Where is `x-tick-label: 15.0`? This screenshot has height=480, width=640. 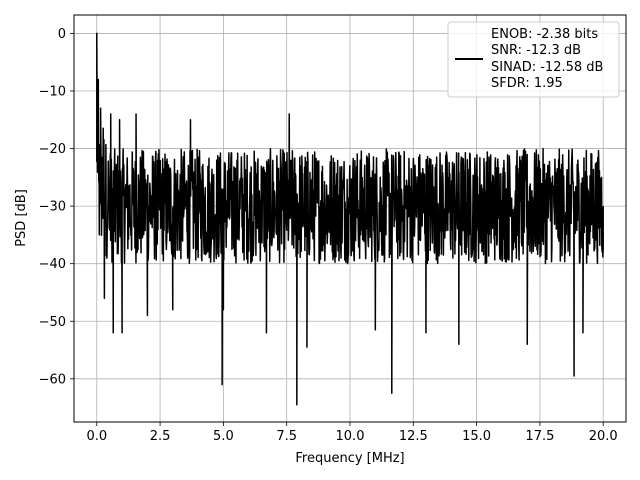 x-tick-label: 15.0 is located at coordinates (476, 436).